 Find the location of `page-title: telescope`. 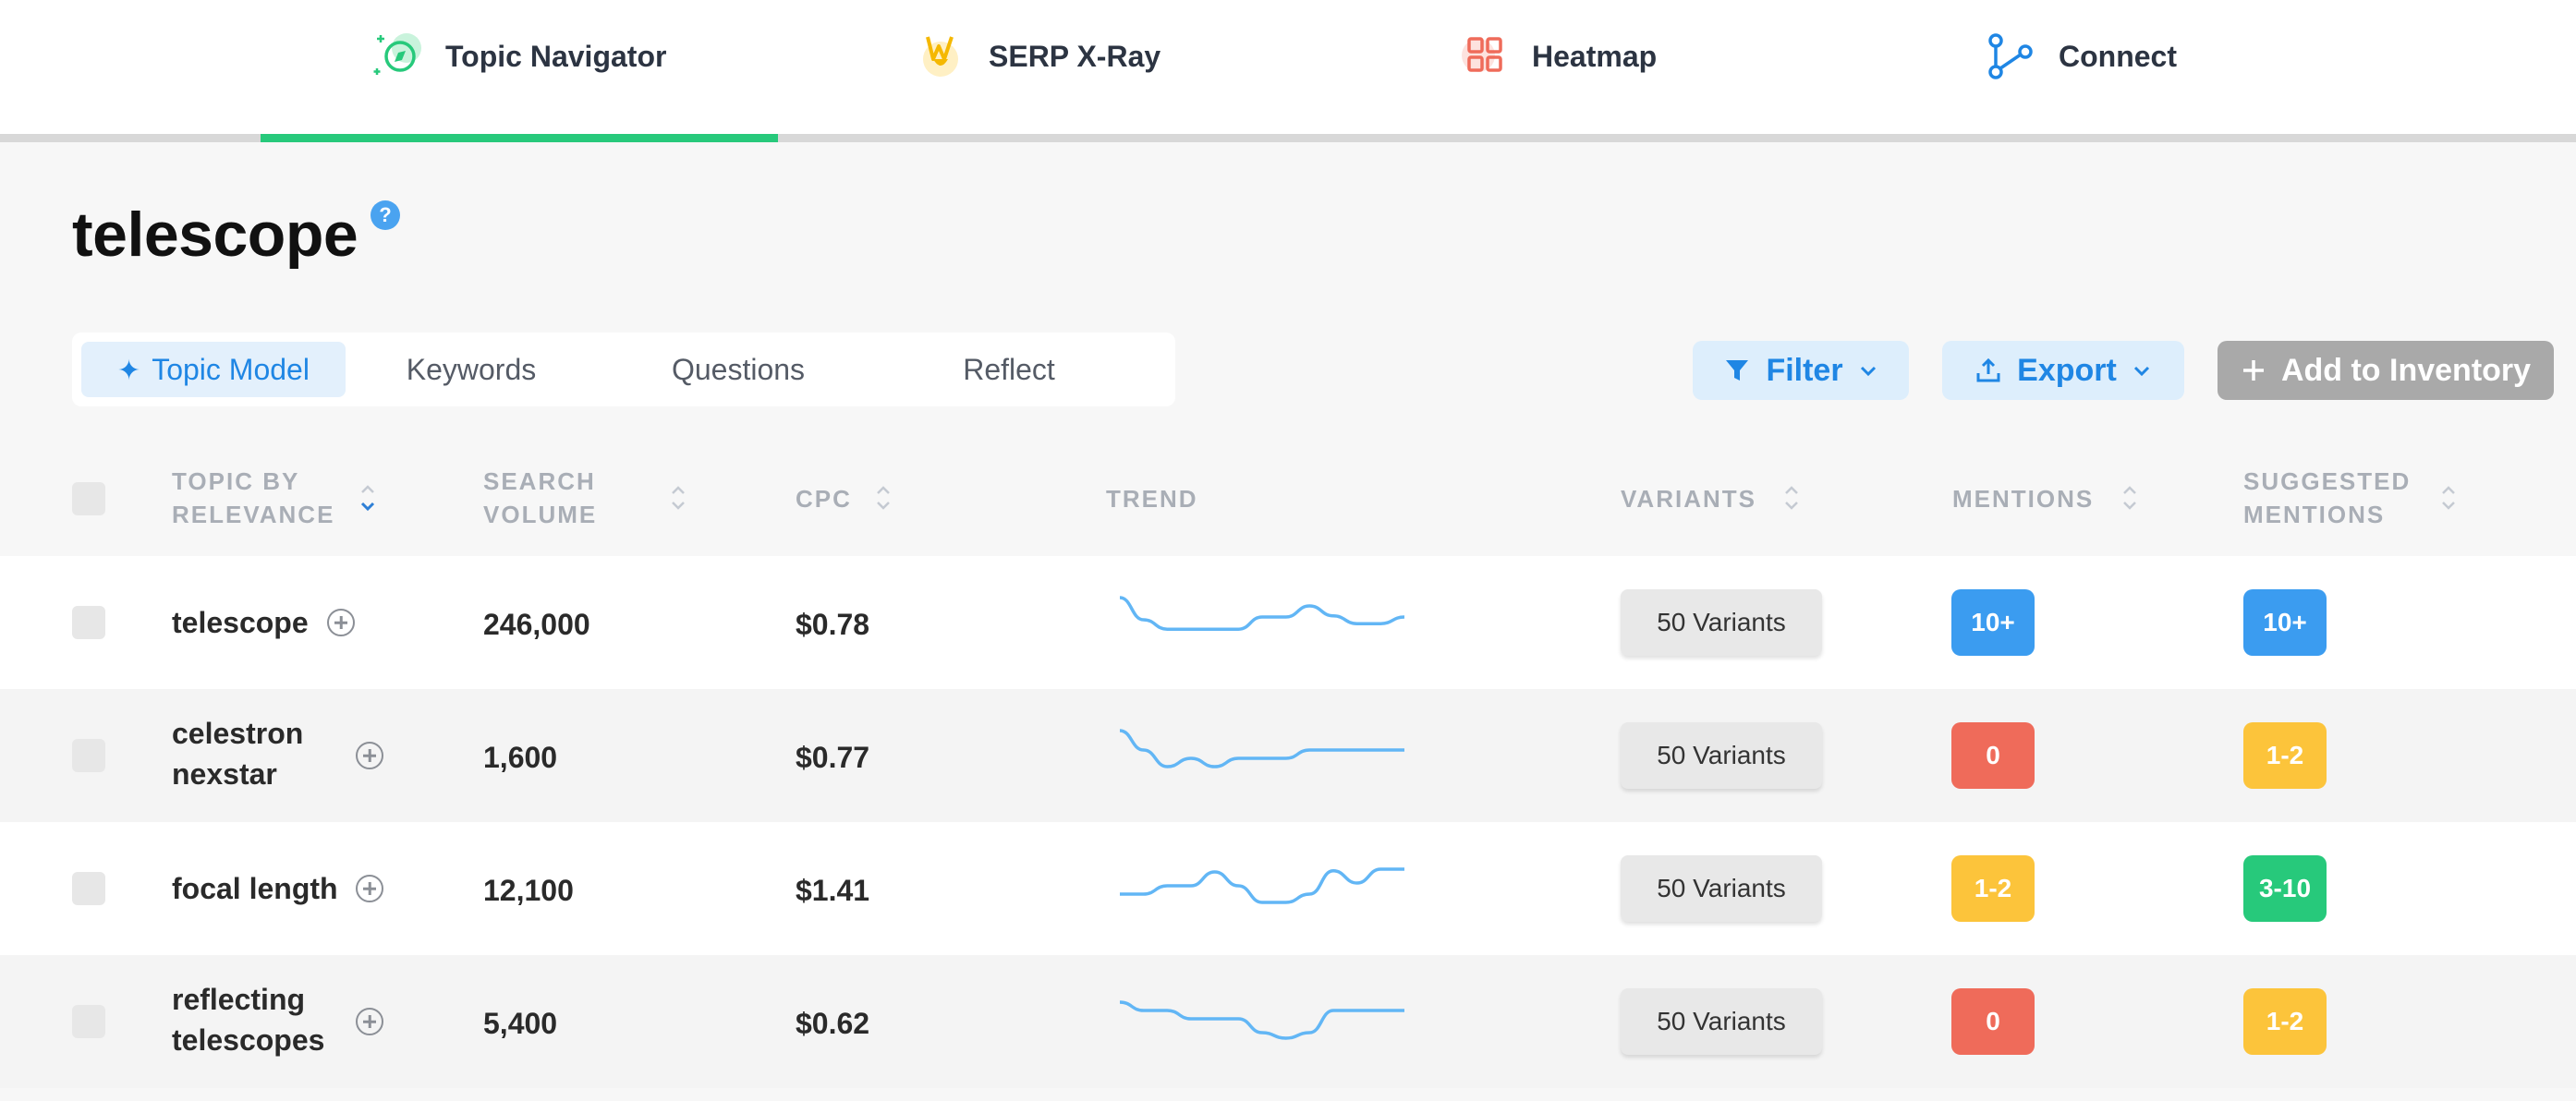

page-title: telescope is located at coordinates (215, 235).